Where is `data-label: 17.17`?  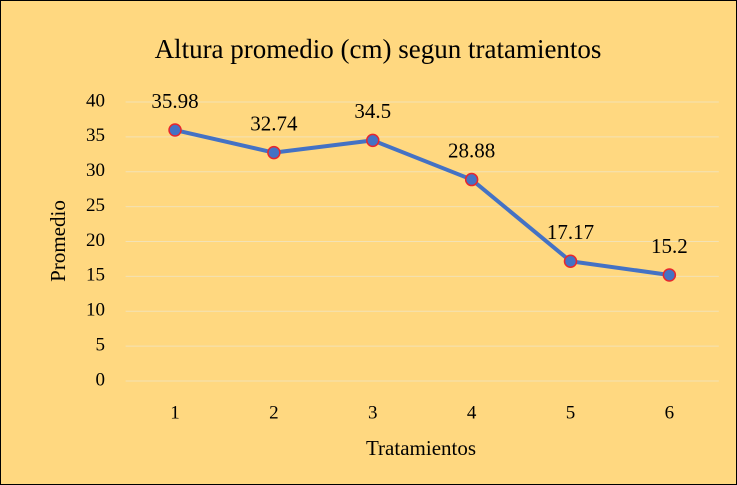
data-label: 17.17 is located at coordinates (570, 232).